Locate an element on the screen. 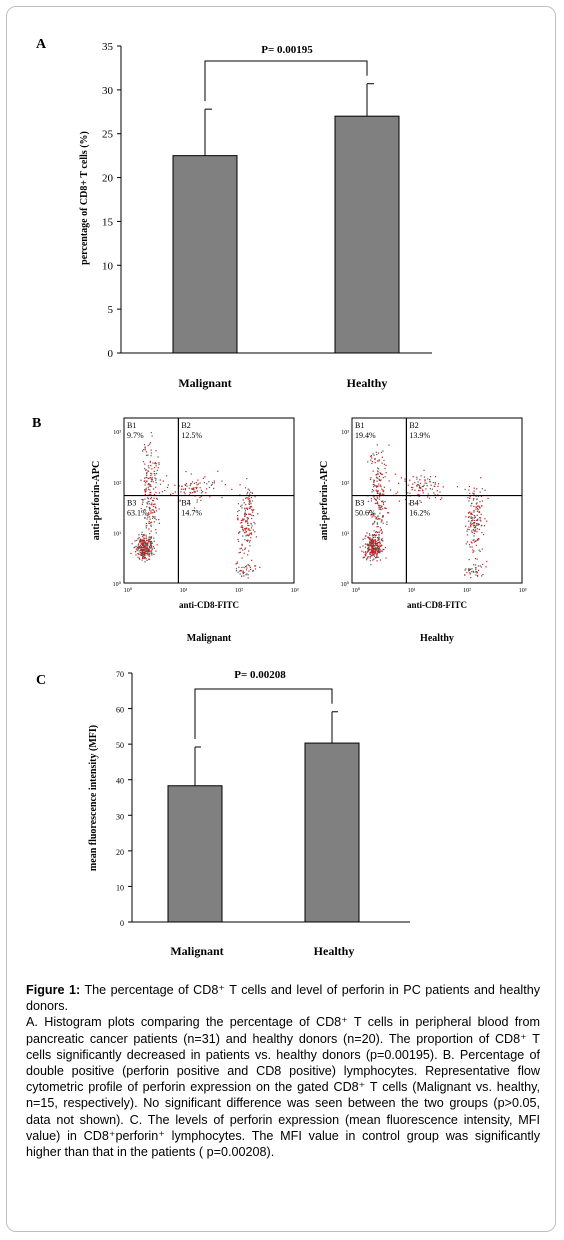  panel-a-bar-healthy is located at coordinates (367, 234).